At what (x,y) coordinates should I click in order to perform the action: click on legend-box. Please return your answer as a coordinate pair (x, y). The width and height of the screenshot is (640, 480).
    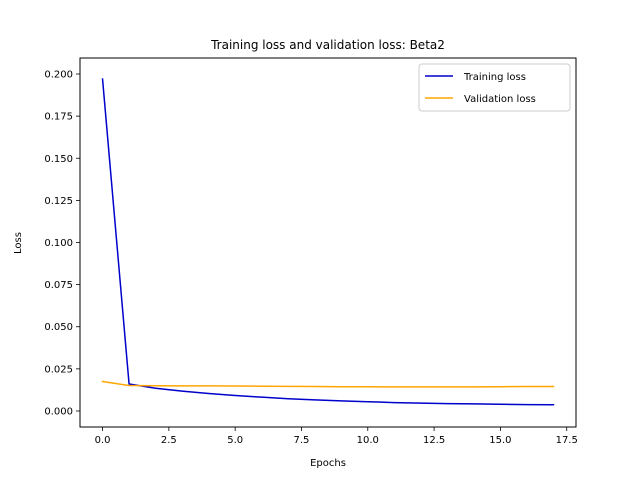
    Looking at the image, I should click on (494, 87).